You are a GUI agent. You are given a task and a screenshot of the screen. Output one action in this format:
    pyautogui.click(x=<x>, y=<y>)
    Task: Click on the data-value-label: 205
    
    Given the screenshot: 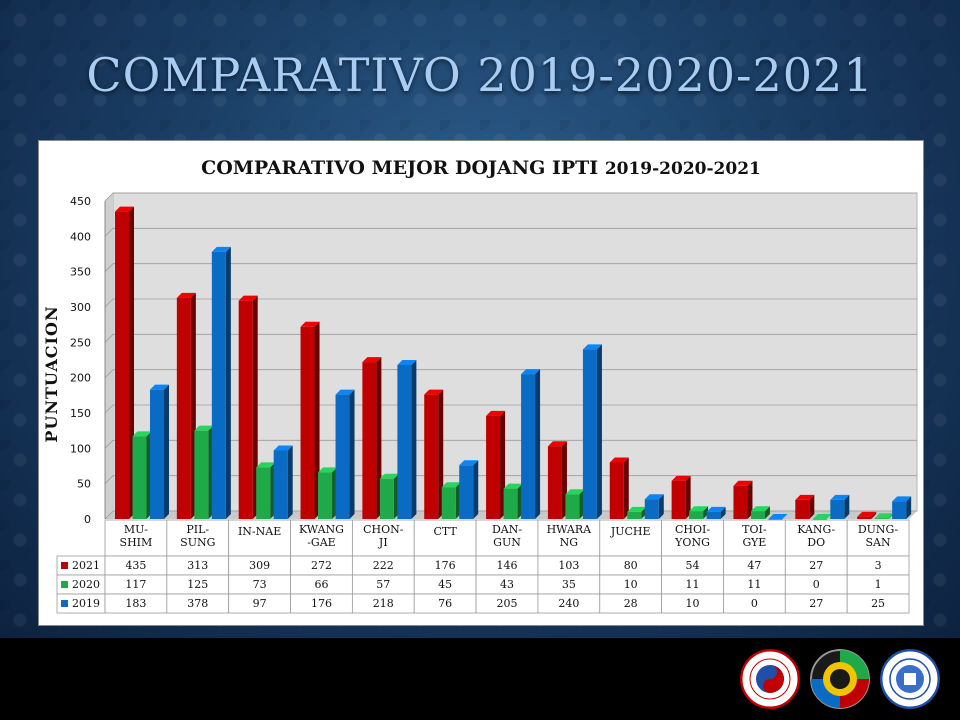 What is the action you would take?
    pyautogui.click(x=507, y=603)
    